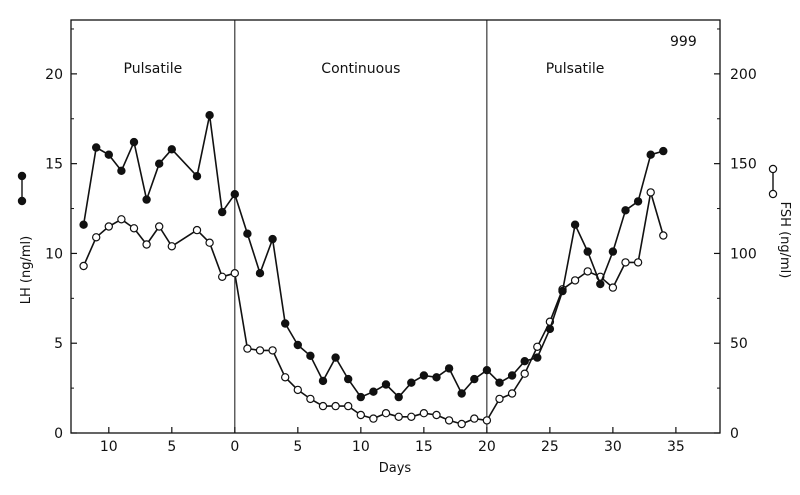  I want to click on y-right-tick-label-3: 150, so click(743, 165).